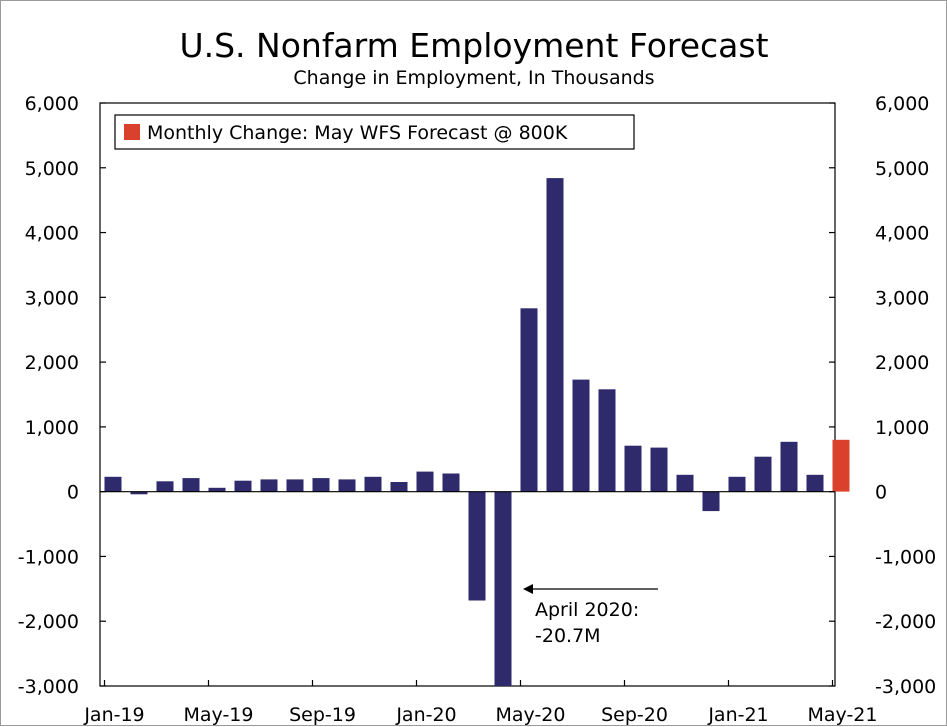  What do you see at coordinates (881, 493) in the screenshot?
I see `right-y-tick-label: 0` at bounding box center [881, 493].